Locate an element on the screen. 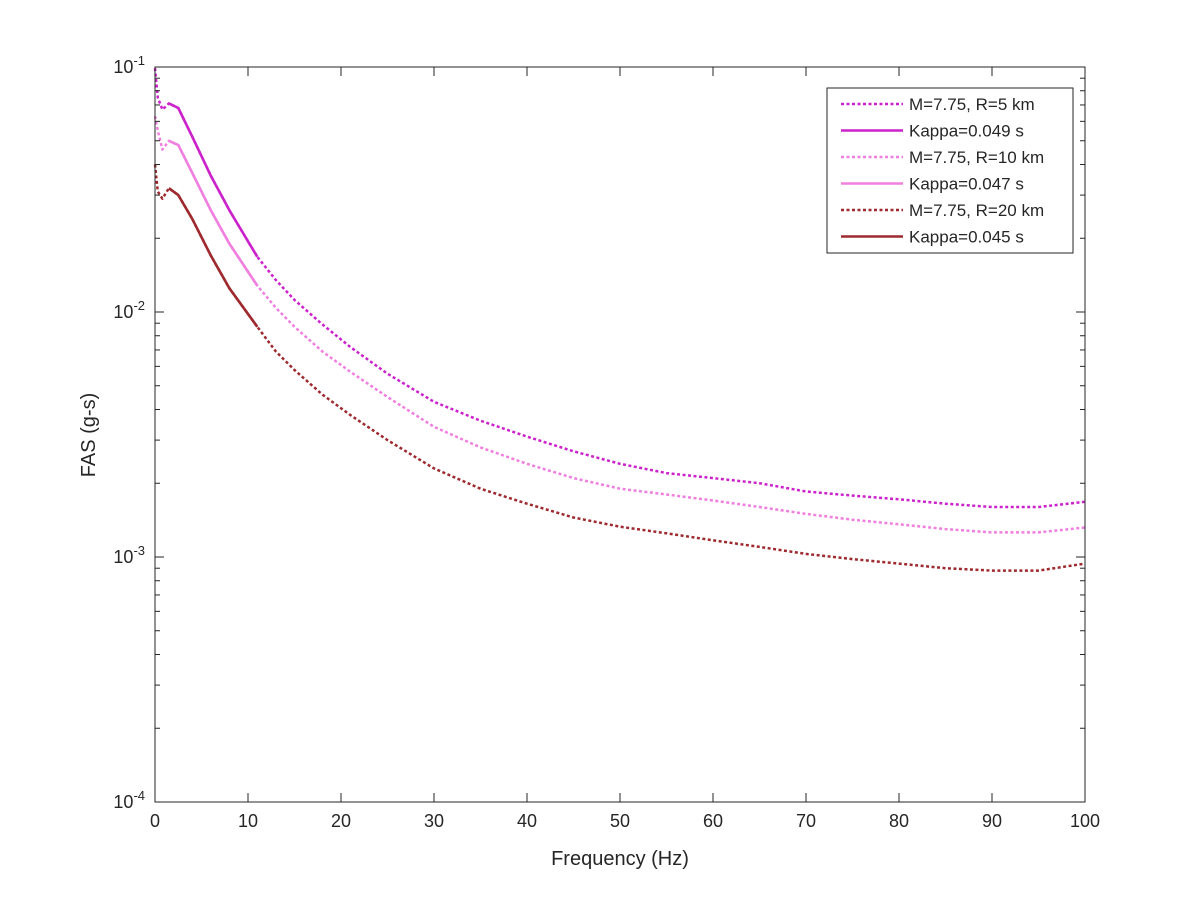 This screenshot has height=900, width=1200. y-tick-label: 10⁻² is located at coordinates (129, 310).